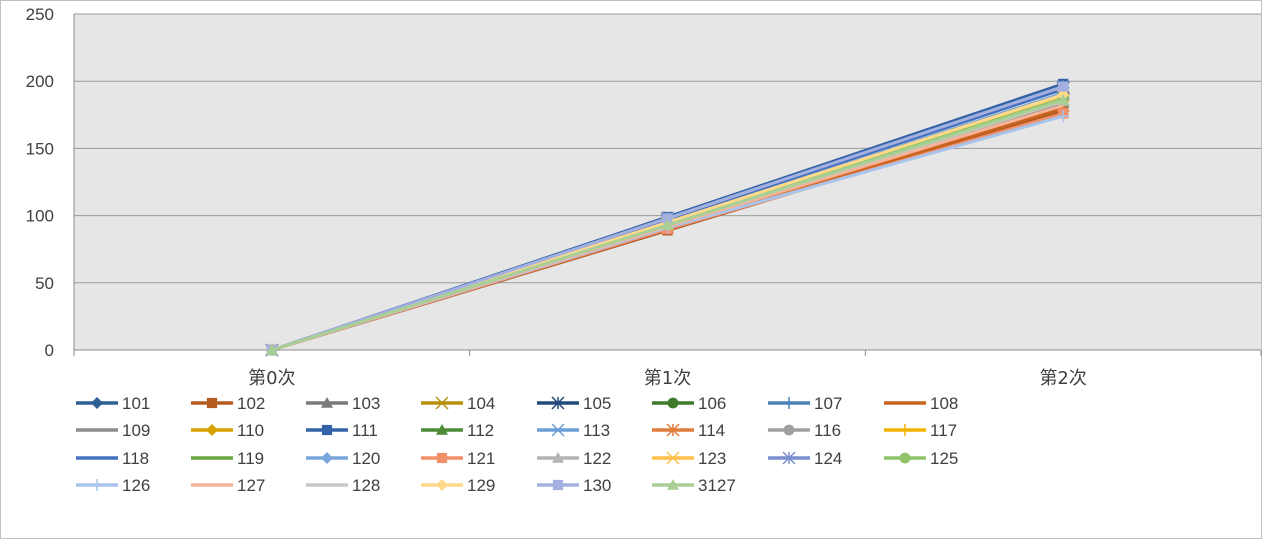 This screenshot has height=540, width=1262. What do you see at coordinates (574, 403) in the screenshot?
I see `legend-item-105: 105` at bounding box center [574, 403].